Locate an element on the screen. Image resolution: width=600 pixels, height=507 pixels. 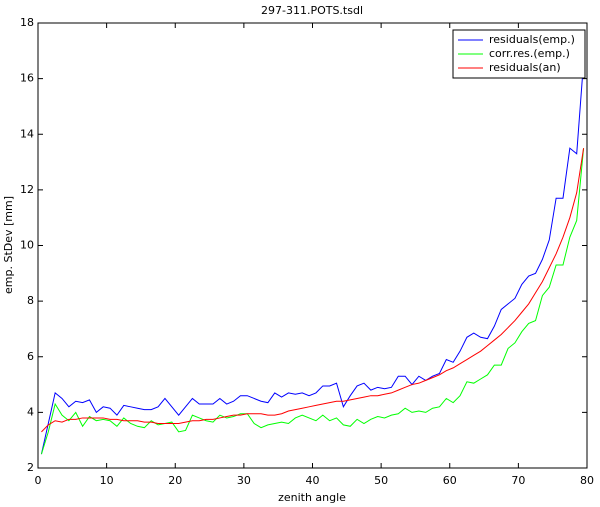
x-tick-label: 30 is located at coordinates (244, 480).